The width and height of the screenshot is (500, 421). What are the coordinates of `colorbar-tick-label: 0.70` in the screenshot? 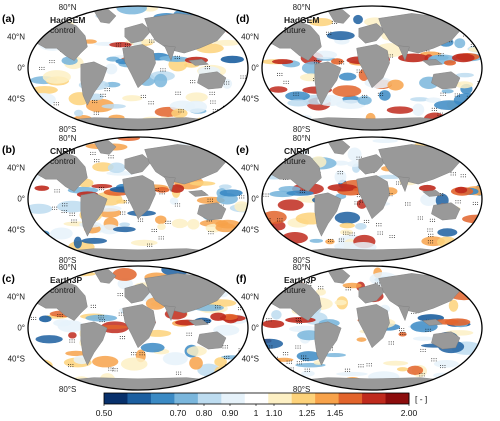 It's located at (178, 413).